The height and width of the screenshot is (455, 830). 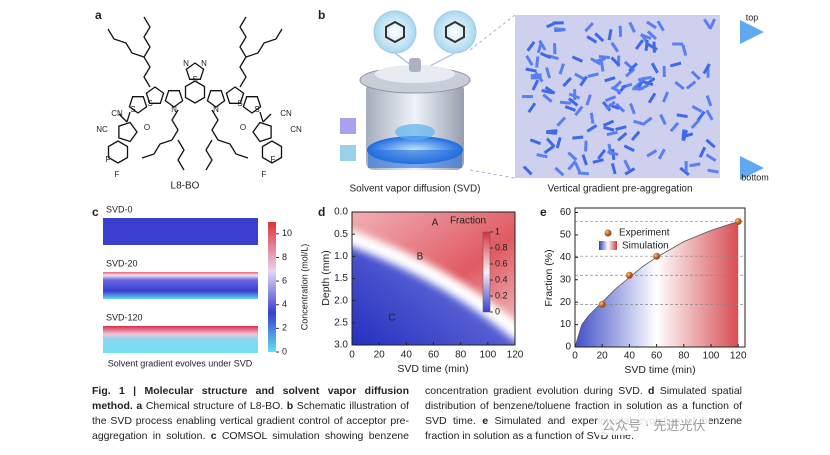 What do you see at coordinates (566, 257) in the screenshot?
I see `y-tick-label: 40` at bounding box center [566, 257].